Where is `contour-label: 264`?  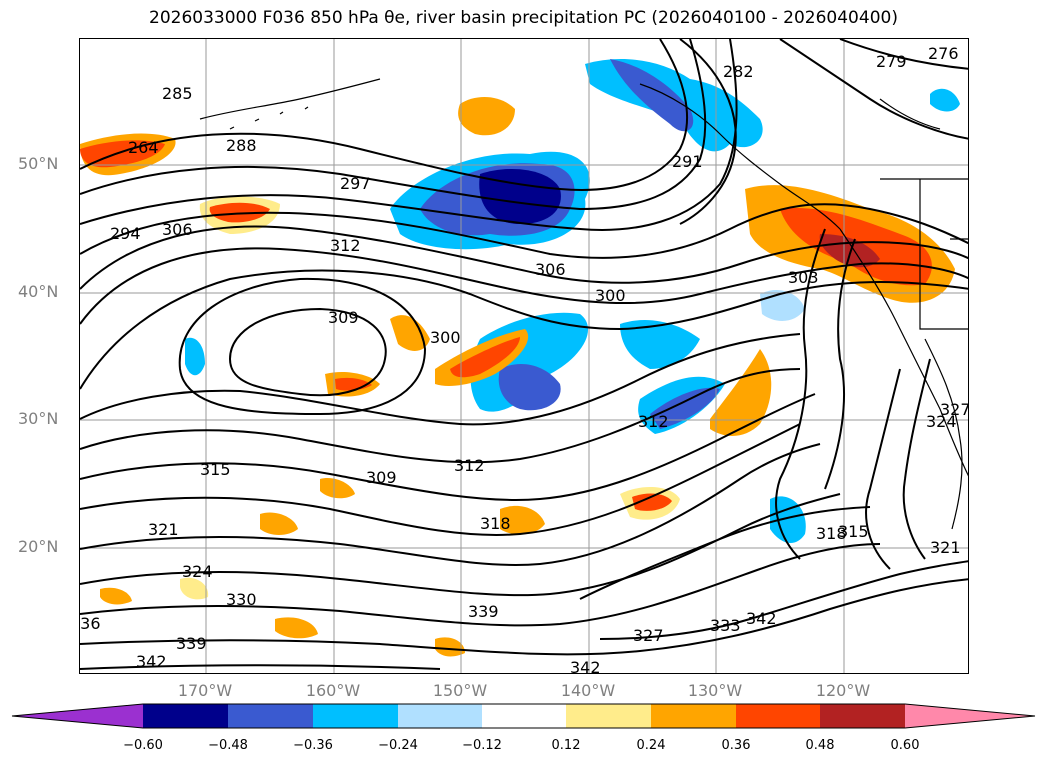
contour-label: 264 is located at coordinates (143, 147).